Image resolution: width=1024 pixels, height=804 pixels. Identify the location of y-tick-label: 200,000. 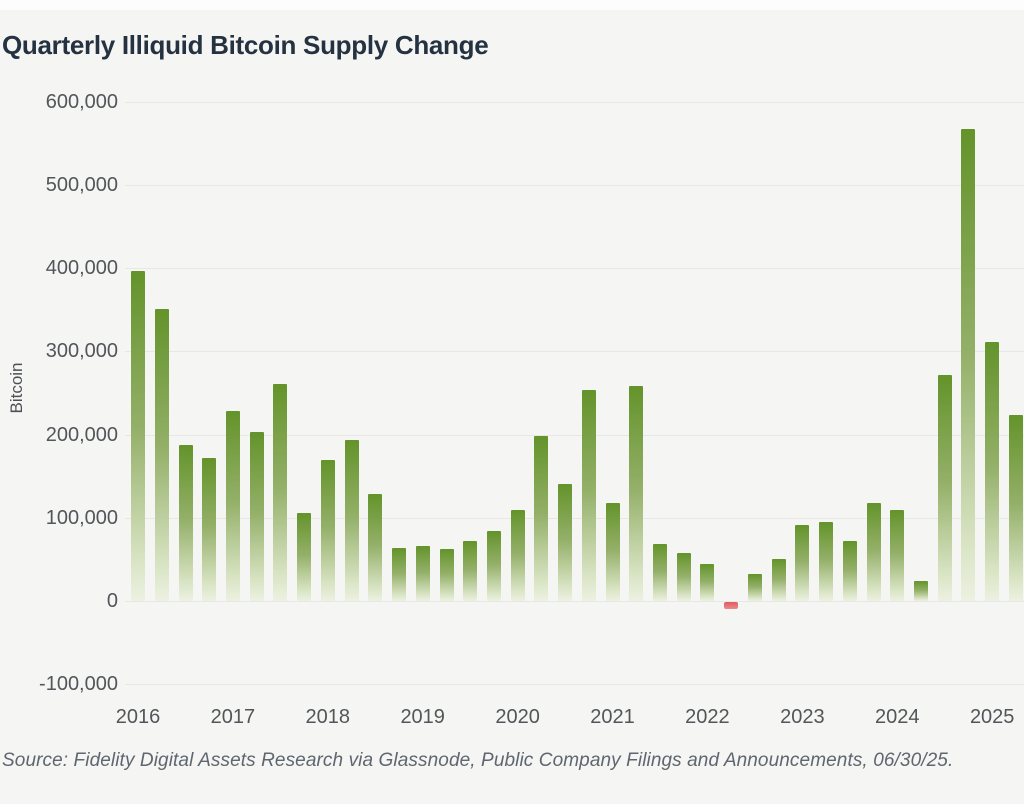
(81, 434).